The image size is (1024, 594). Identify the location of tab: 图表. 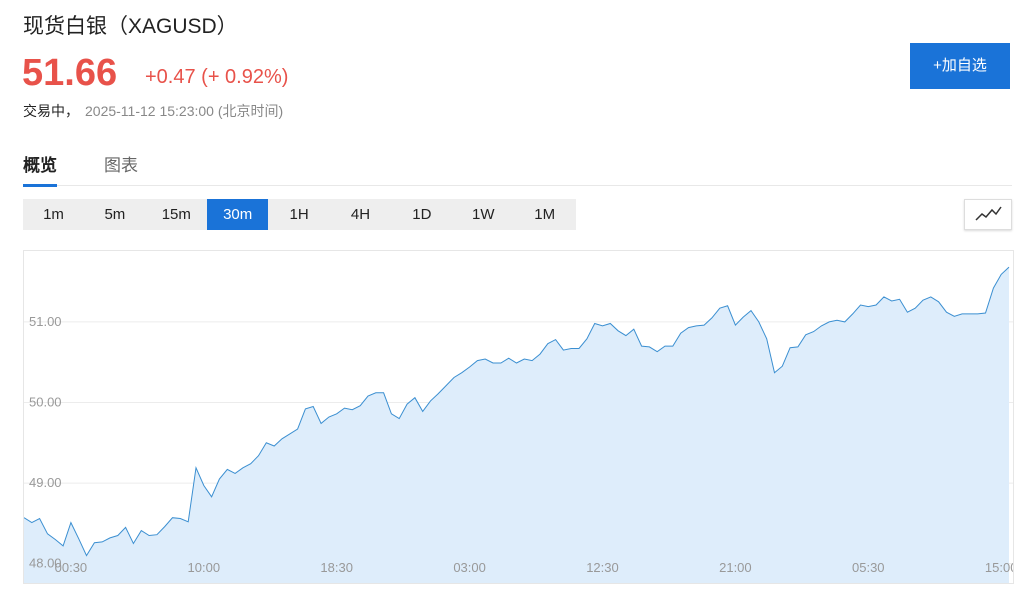
(121, 165).